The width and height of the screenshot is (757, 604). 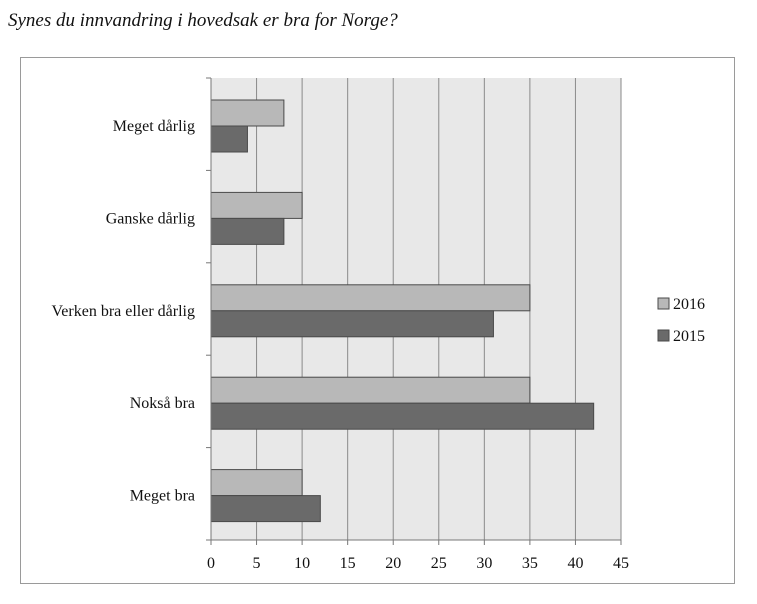 I want to click on category-label: Verken bra eller dårlig, so click(x=123, y=311).